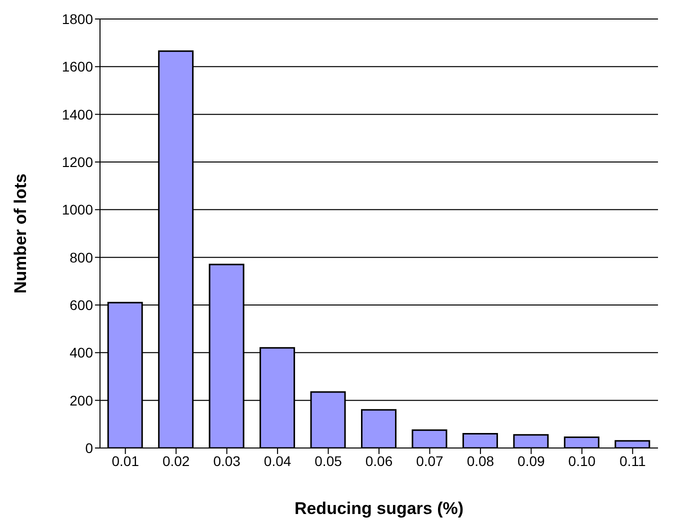 The width and height of the screenshot is (683, 526). What do you see at coordinates (20, 234) in the screenshot?
I see `y-axis-title: Number of lots` at bounding box center [20, 234].